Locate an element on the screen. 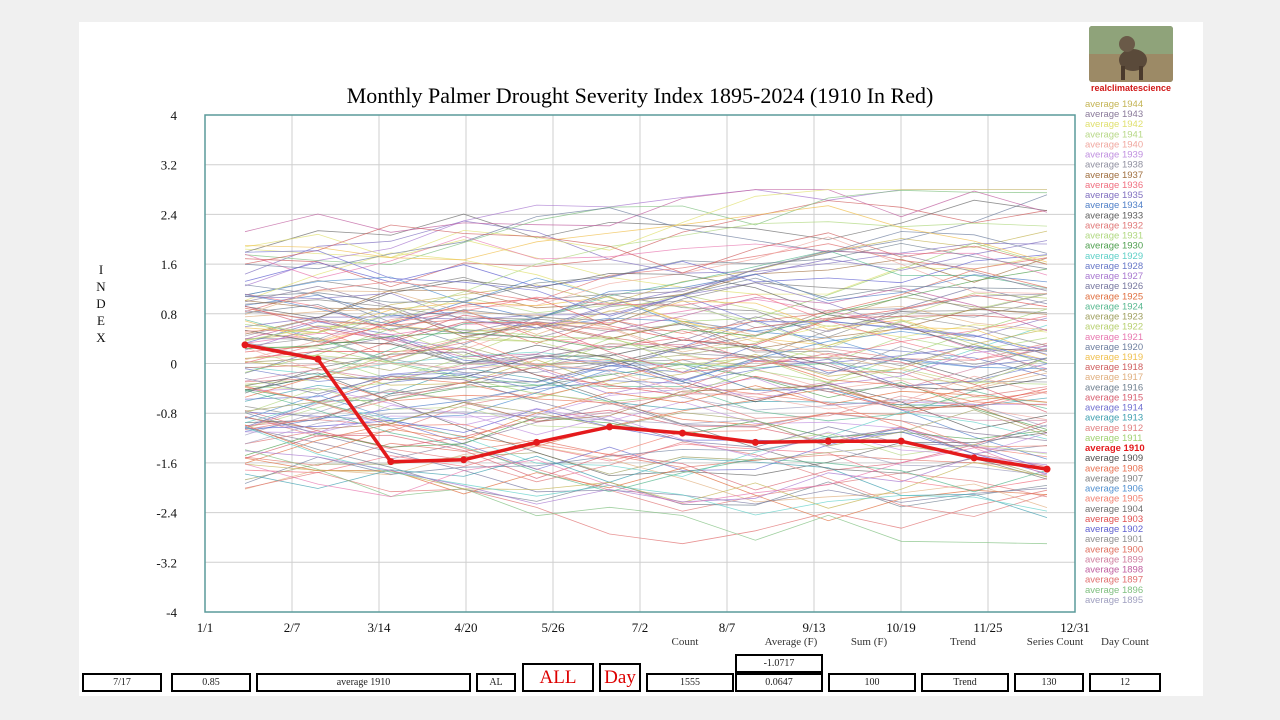 This screenshot has height=720, width=1280. trend-button: Trend is located at coordinates (965, 682).